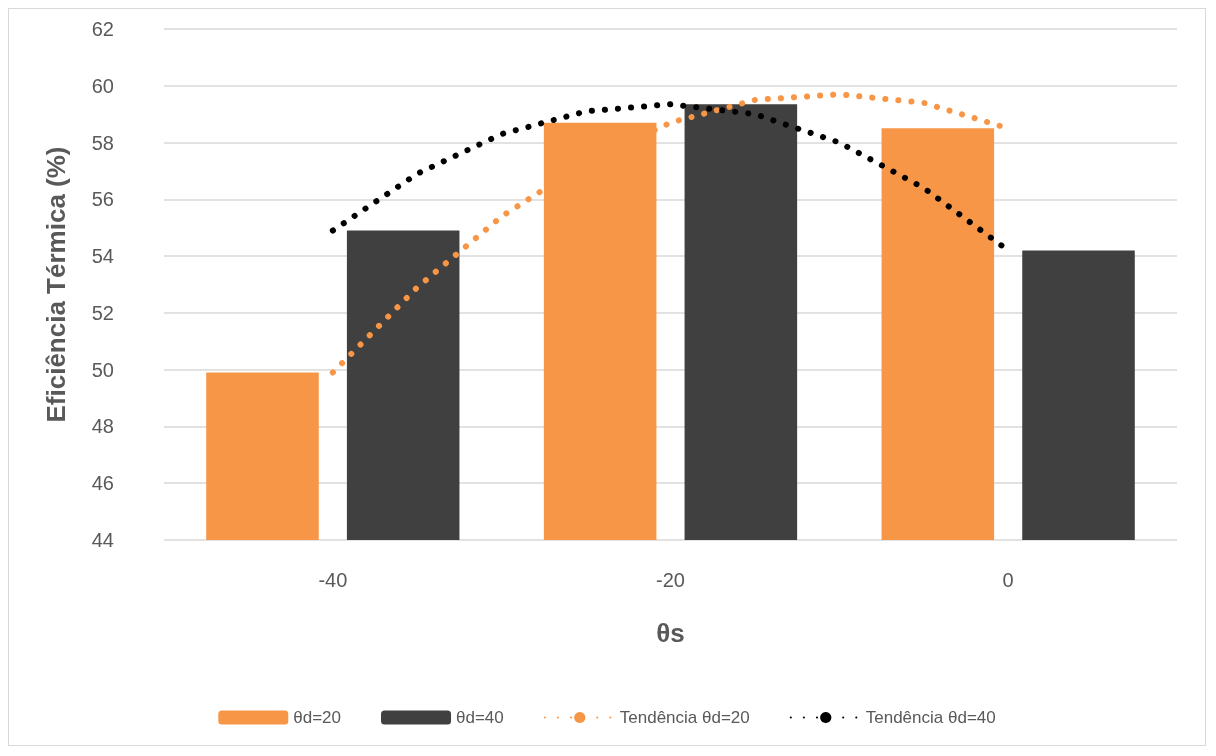  Describe the element at coordinates (317, 717) in the screenshot. I see `legend-label: θd=20` at that location.